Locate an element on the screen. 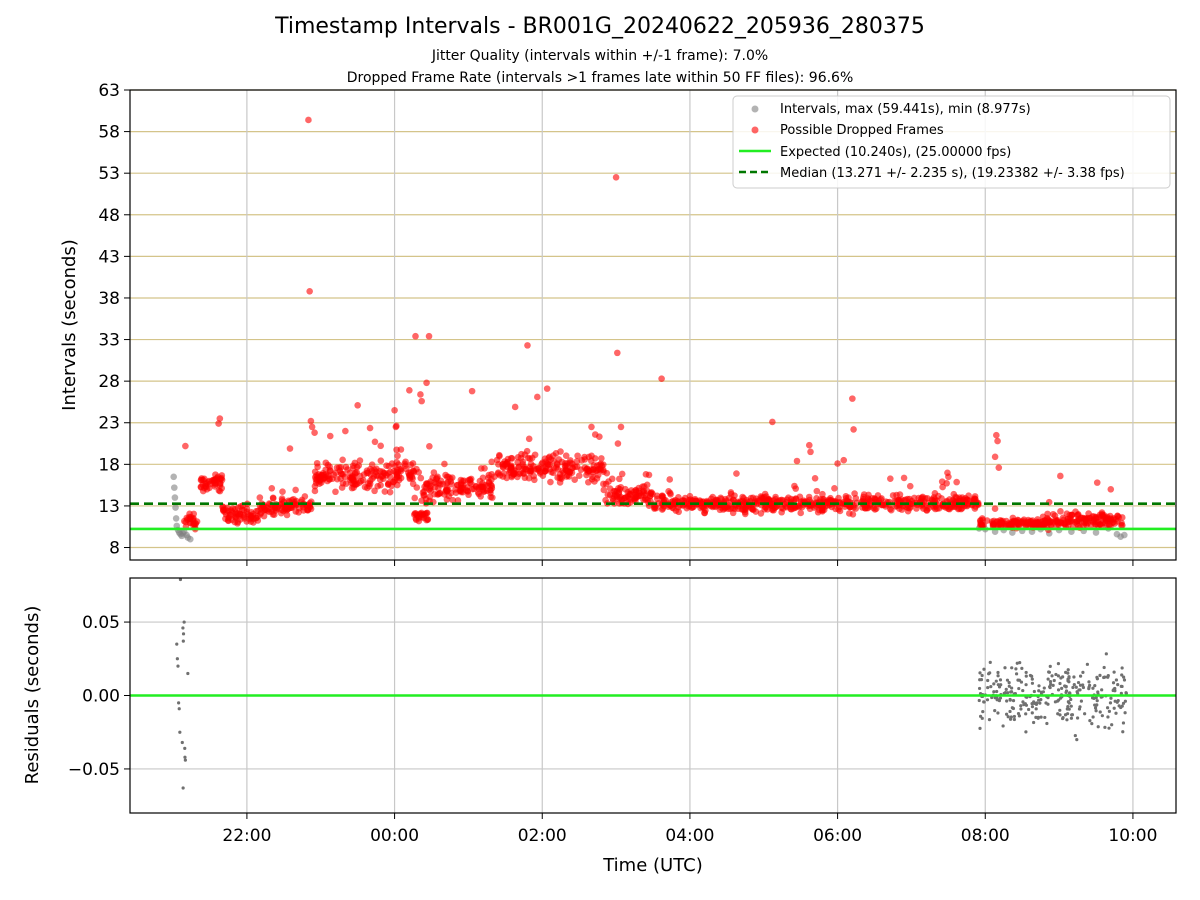  x-tick-label: 22:00 is located at coordinates (246, 836).